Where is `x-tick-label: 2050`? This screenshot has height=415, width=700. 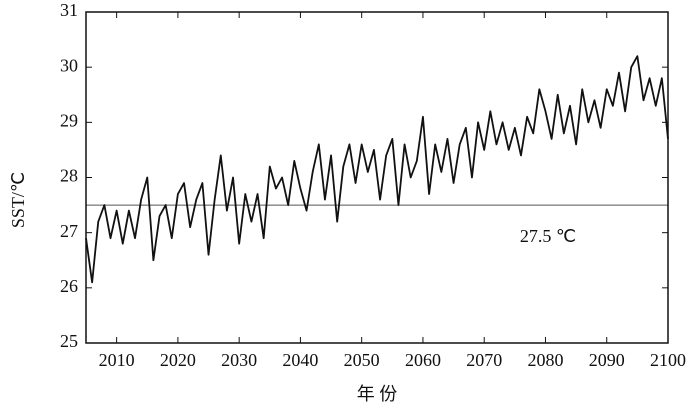 x-tick-label: 2050 is located at coordinates (362, 360).